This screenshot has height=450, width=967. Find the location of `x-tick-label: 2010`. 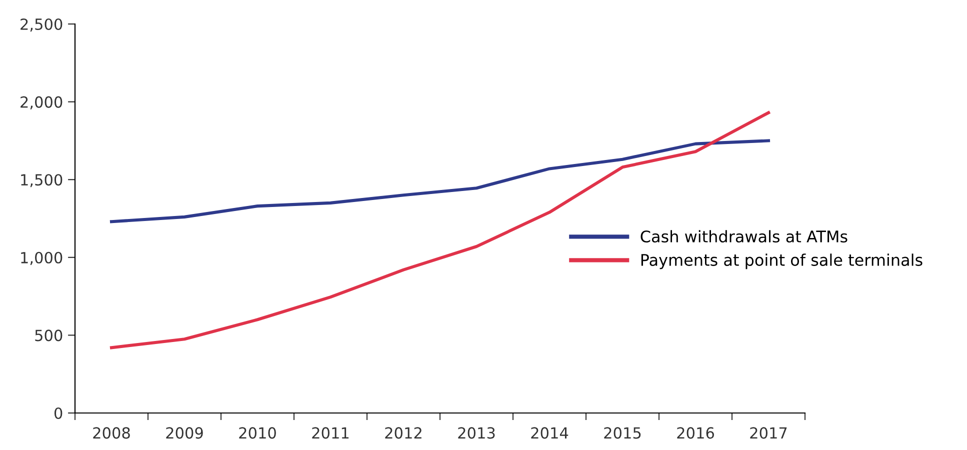

x-tick-label: 2010 is located at coordinates (257, 433).